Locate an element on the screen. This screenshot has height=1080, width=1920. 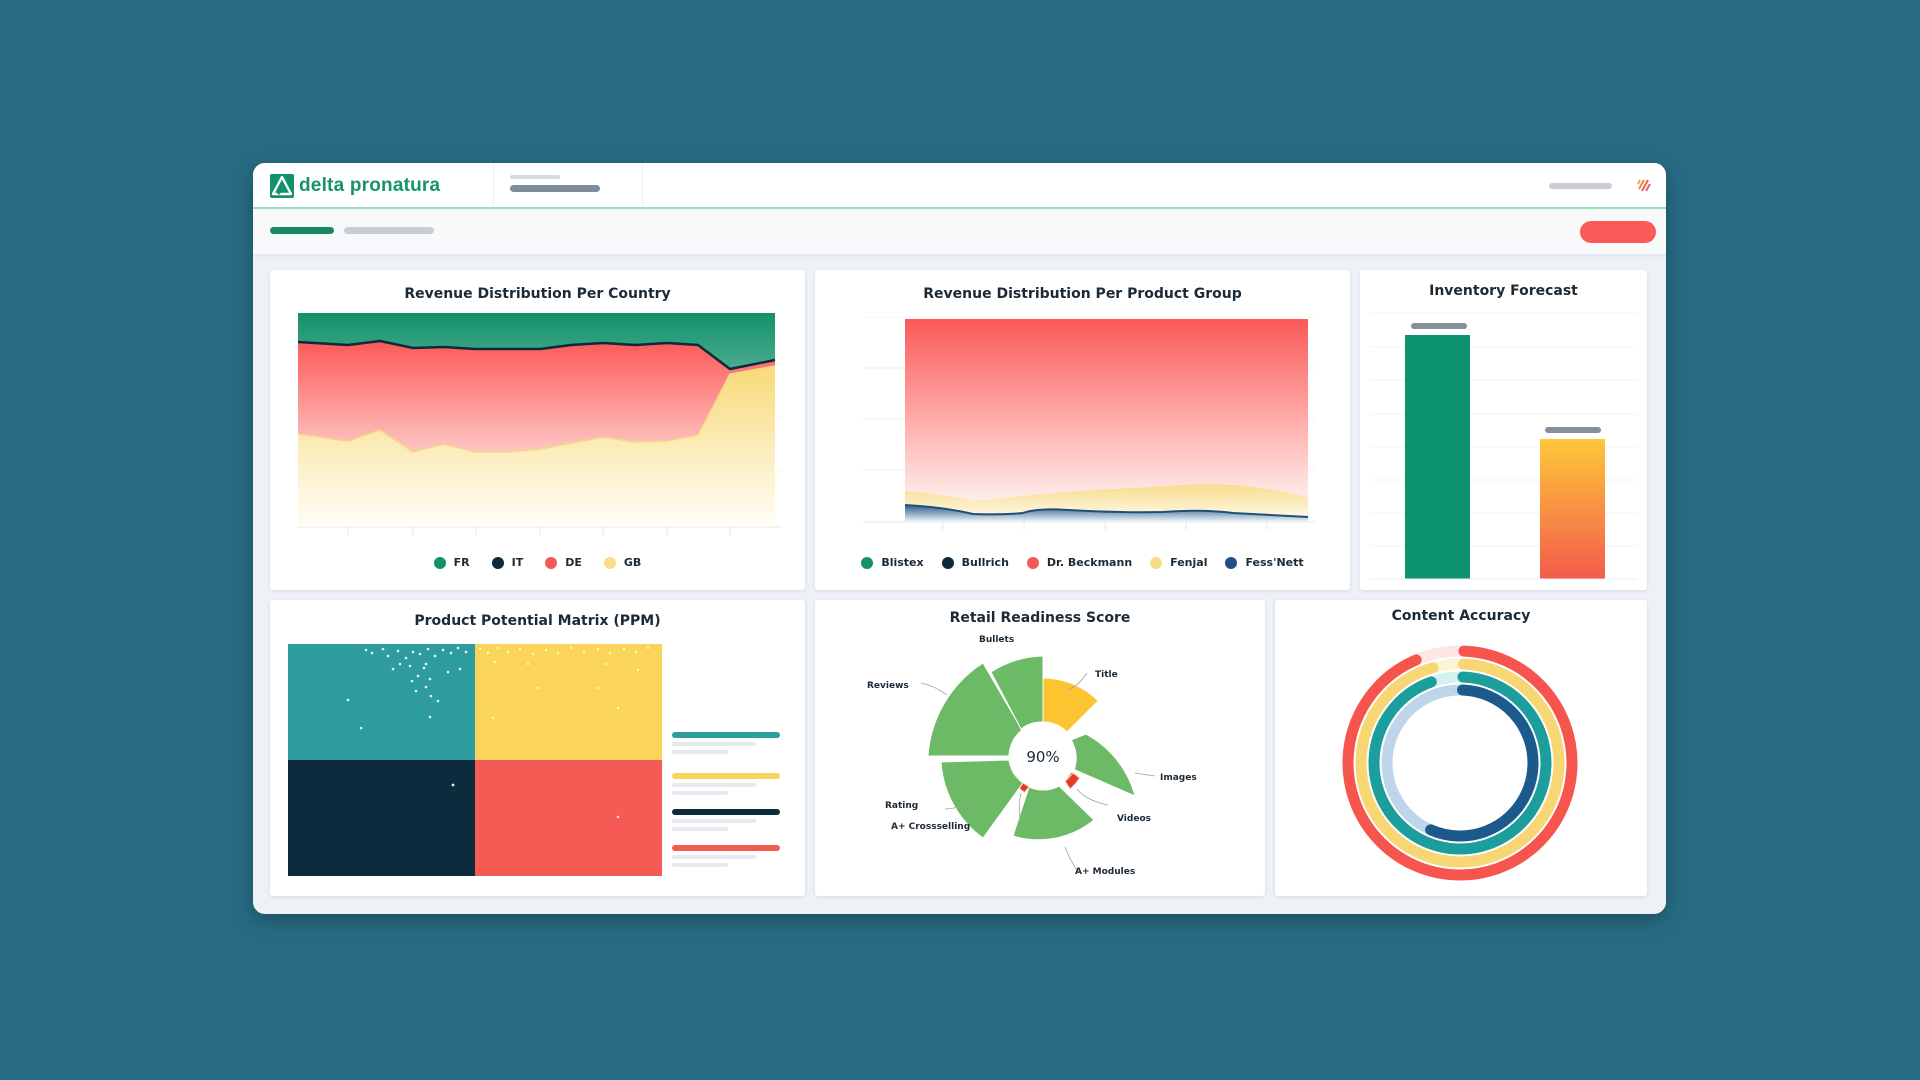
content-accuracy-radial-chart is located at coordinates (1461, 760).